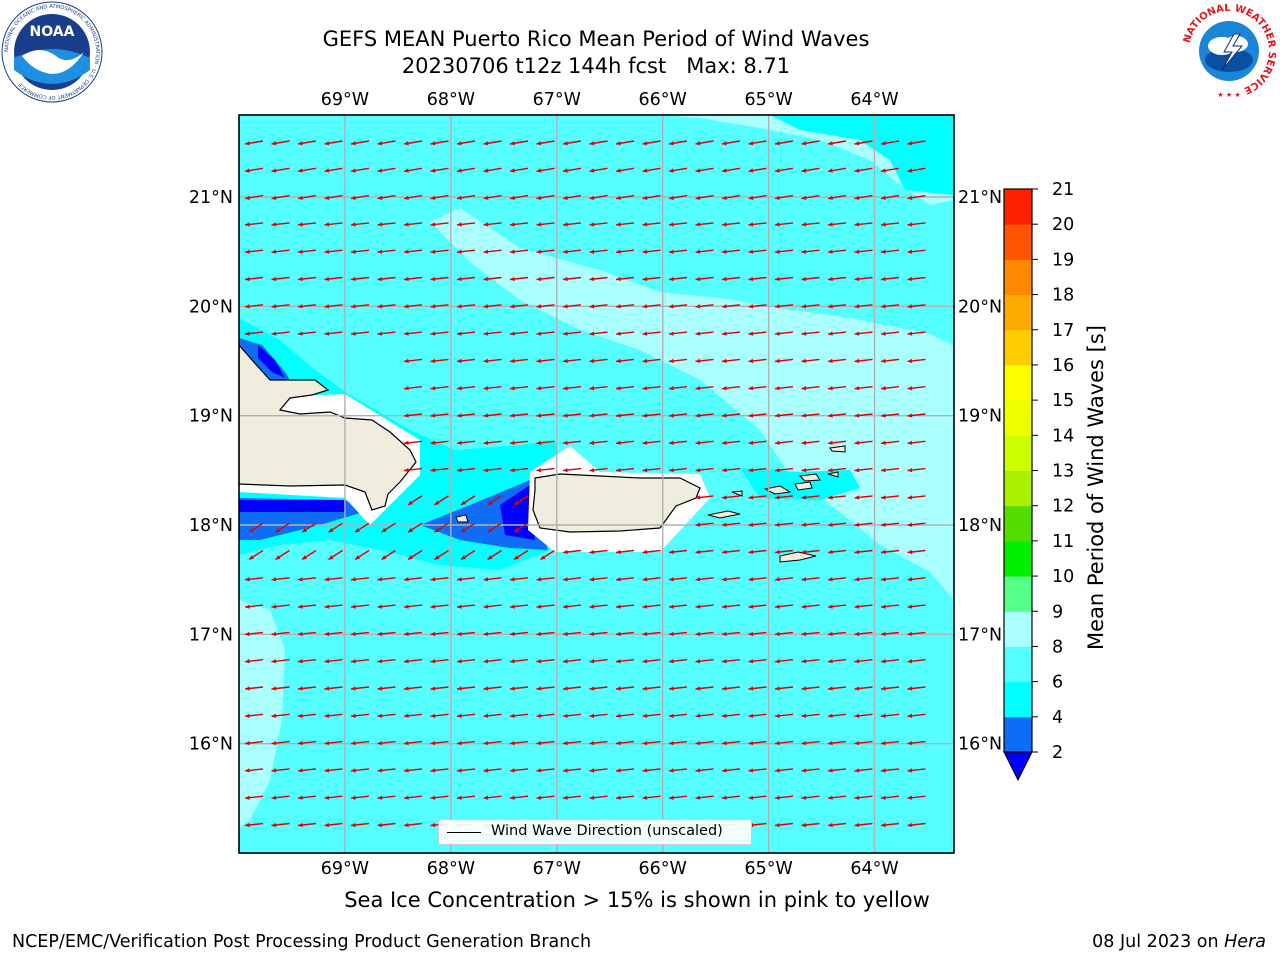 The width and height of the screenshot is (1280, 960). I want to click on noaa-logo-text: NOAA, so click(52, 32).